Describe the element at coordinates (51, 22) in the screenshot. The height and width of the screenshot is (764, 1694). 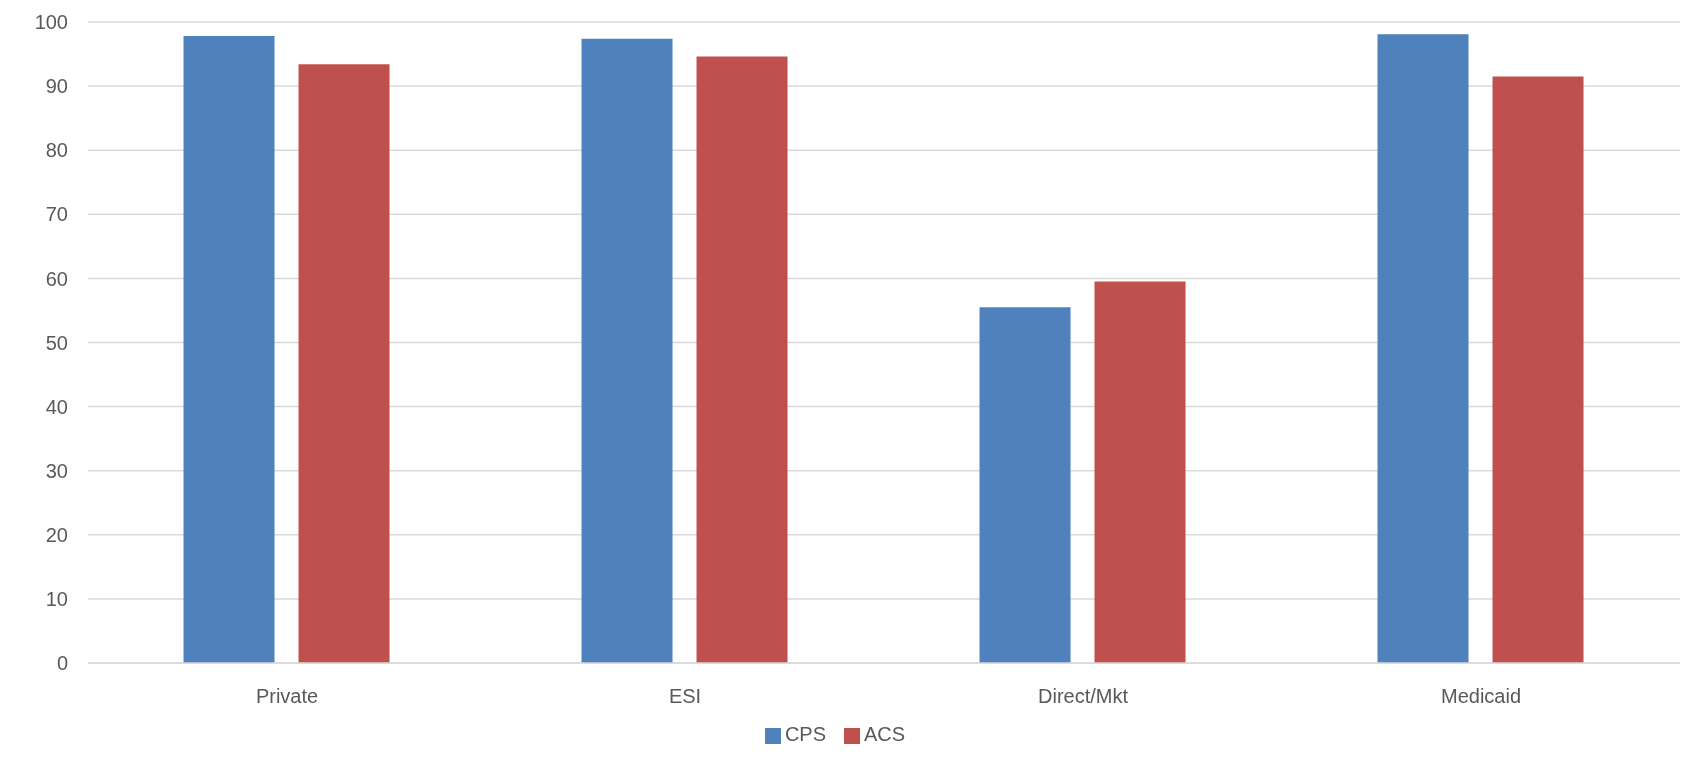
I see `y-tick-label: 100` at that location.